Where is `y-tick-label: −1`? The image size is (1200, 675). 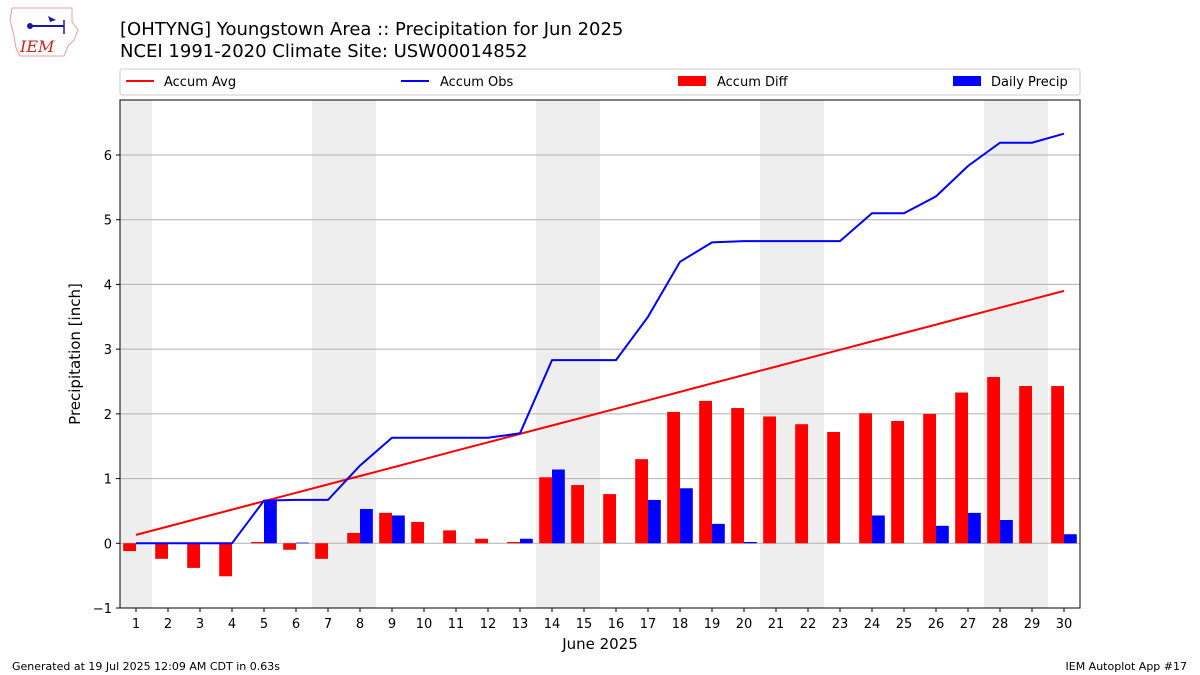 y-tick-label: −1 is located at coordinates (102, 609).